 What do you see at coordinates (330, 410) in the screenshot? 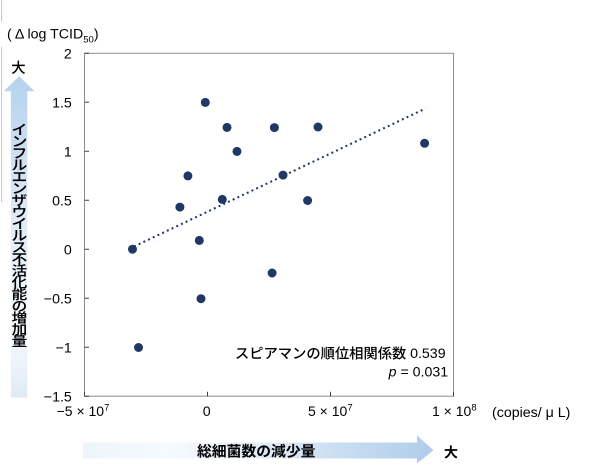
I see `svg-text: 5 × 10⁷` at bounding box center [330, 410].